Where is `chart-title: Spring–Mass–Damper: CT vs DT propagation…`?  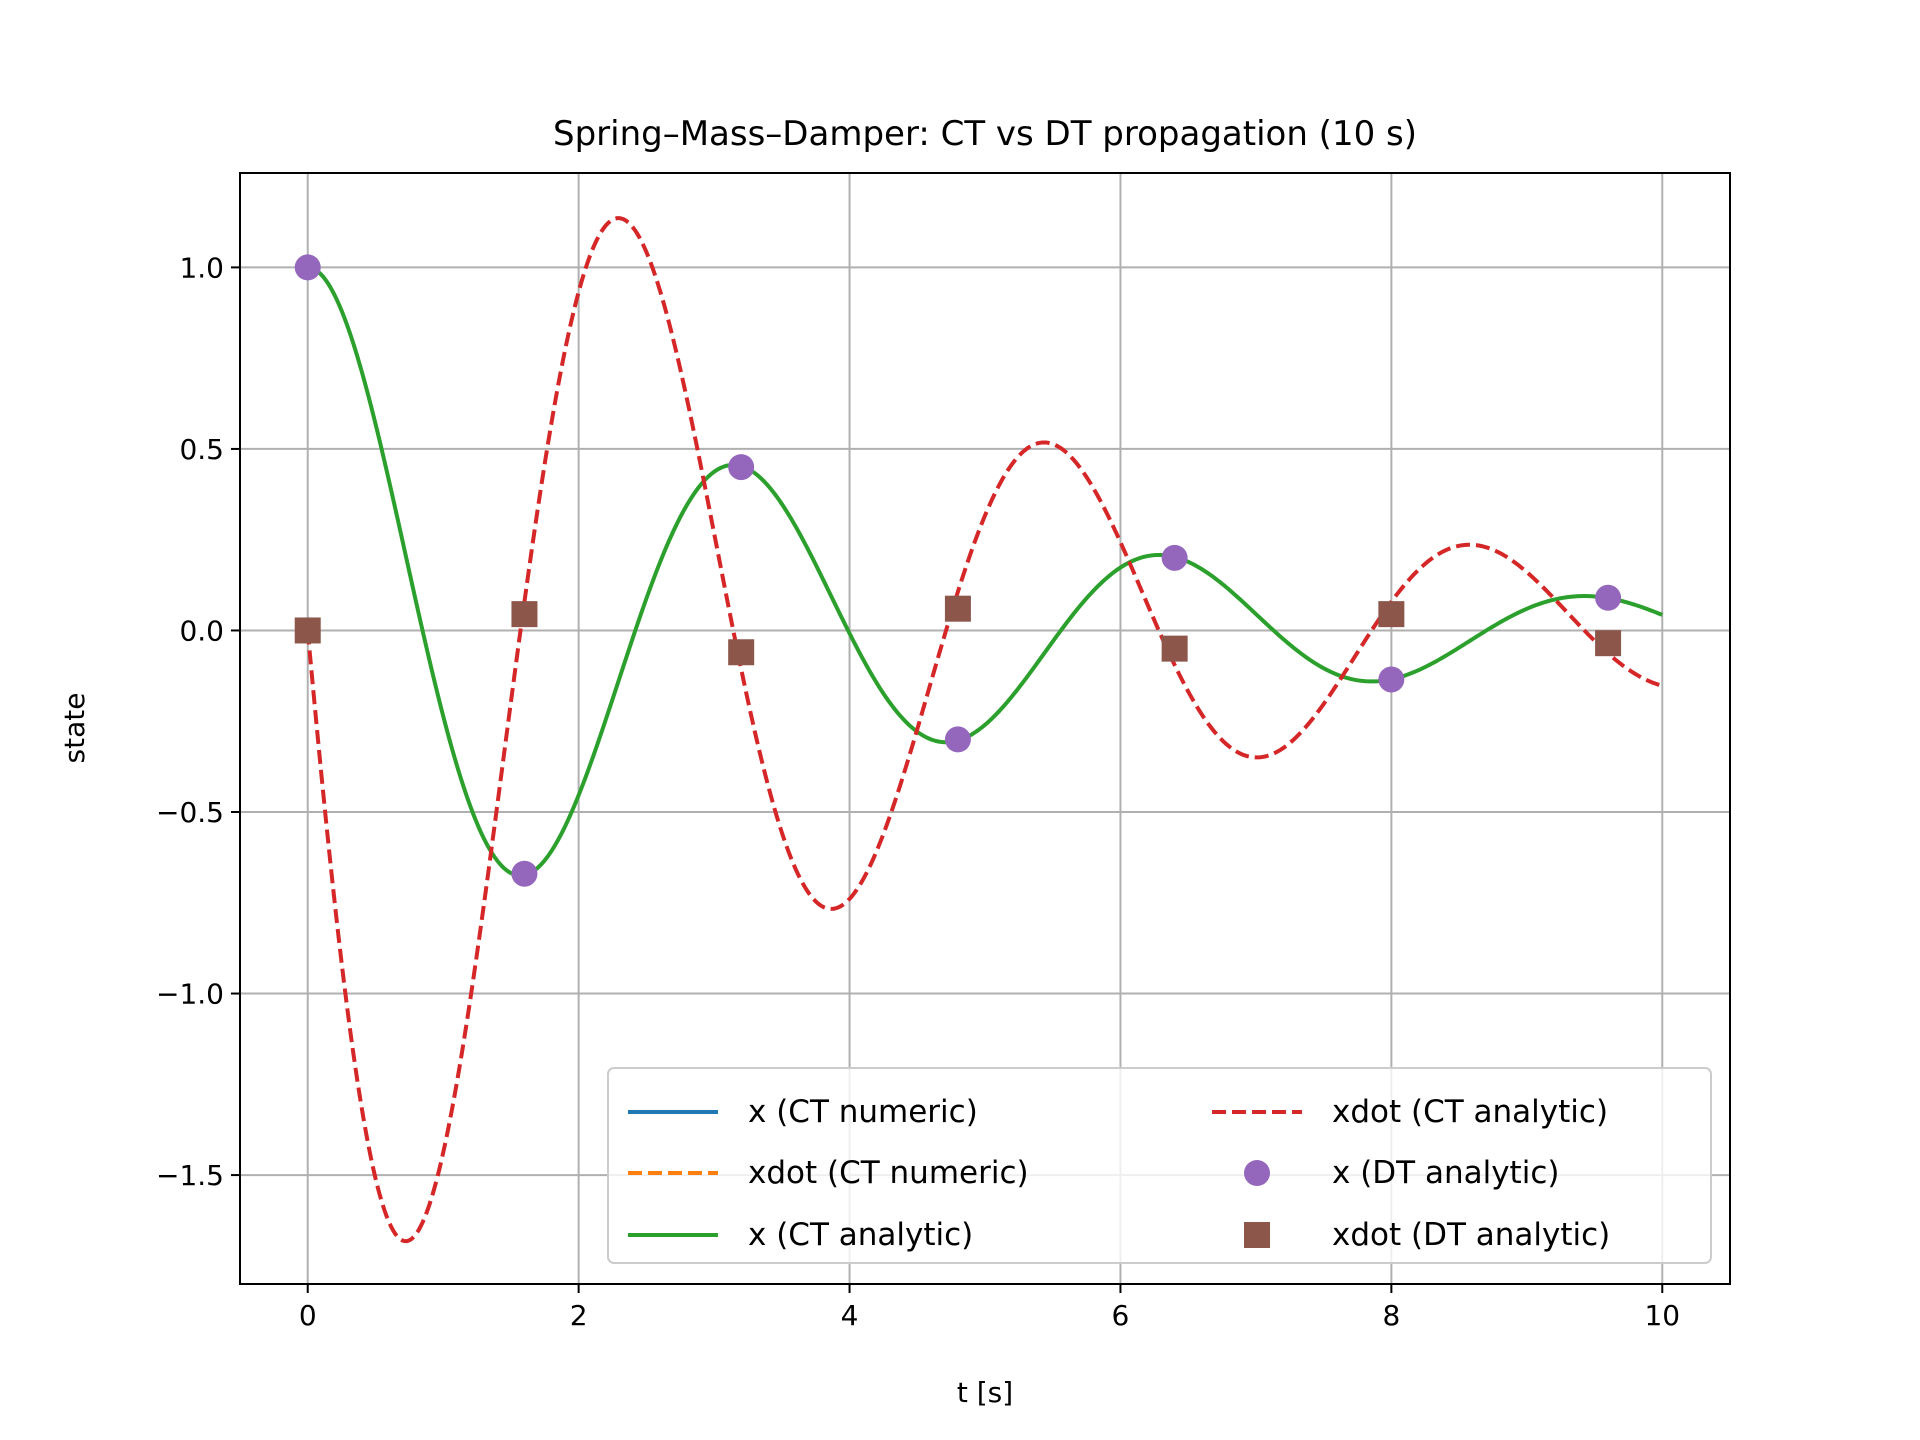 chart-title: Spring–Mass–Damper: CT vs DT propagation… is located at coordinates (985, 134).